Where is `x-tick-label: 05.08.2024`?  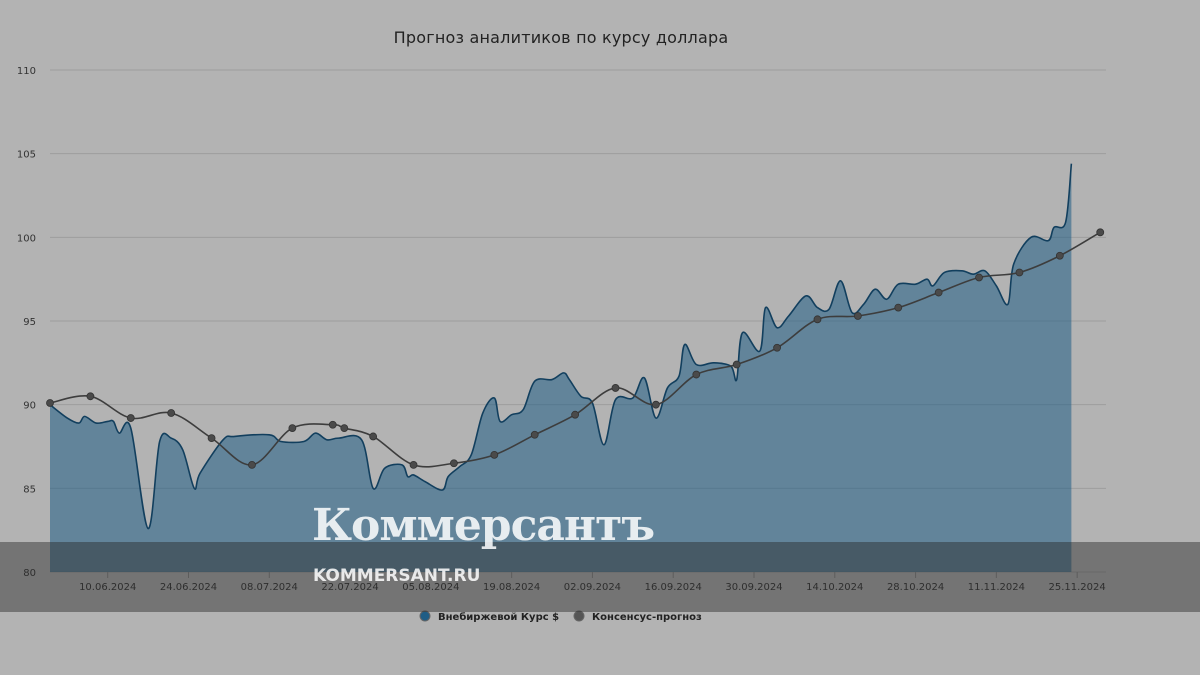 x-tick-label: 05.08.2024 is located at coordinates (430, 587).